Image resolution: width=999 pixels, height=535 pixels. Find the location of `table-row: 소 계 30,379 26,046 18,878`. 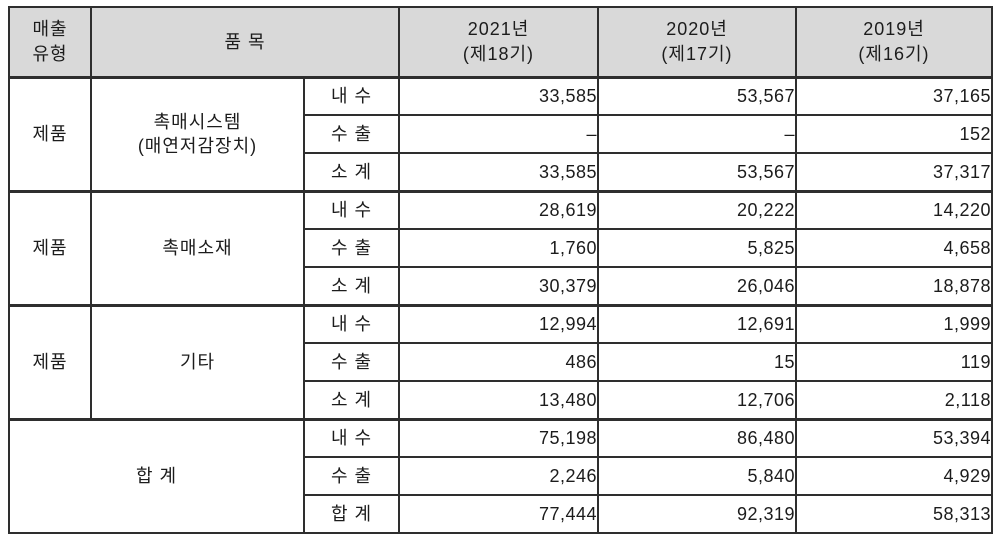

table-row: 소 계 30,379 26,046 18,878 is located at coordinates (501, 286).